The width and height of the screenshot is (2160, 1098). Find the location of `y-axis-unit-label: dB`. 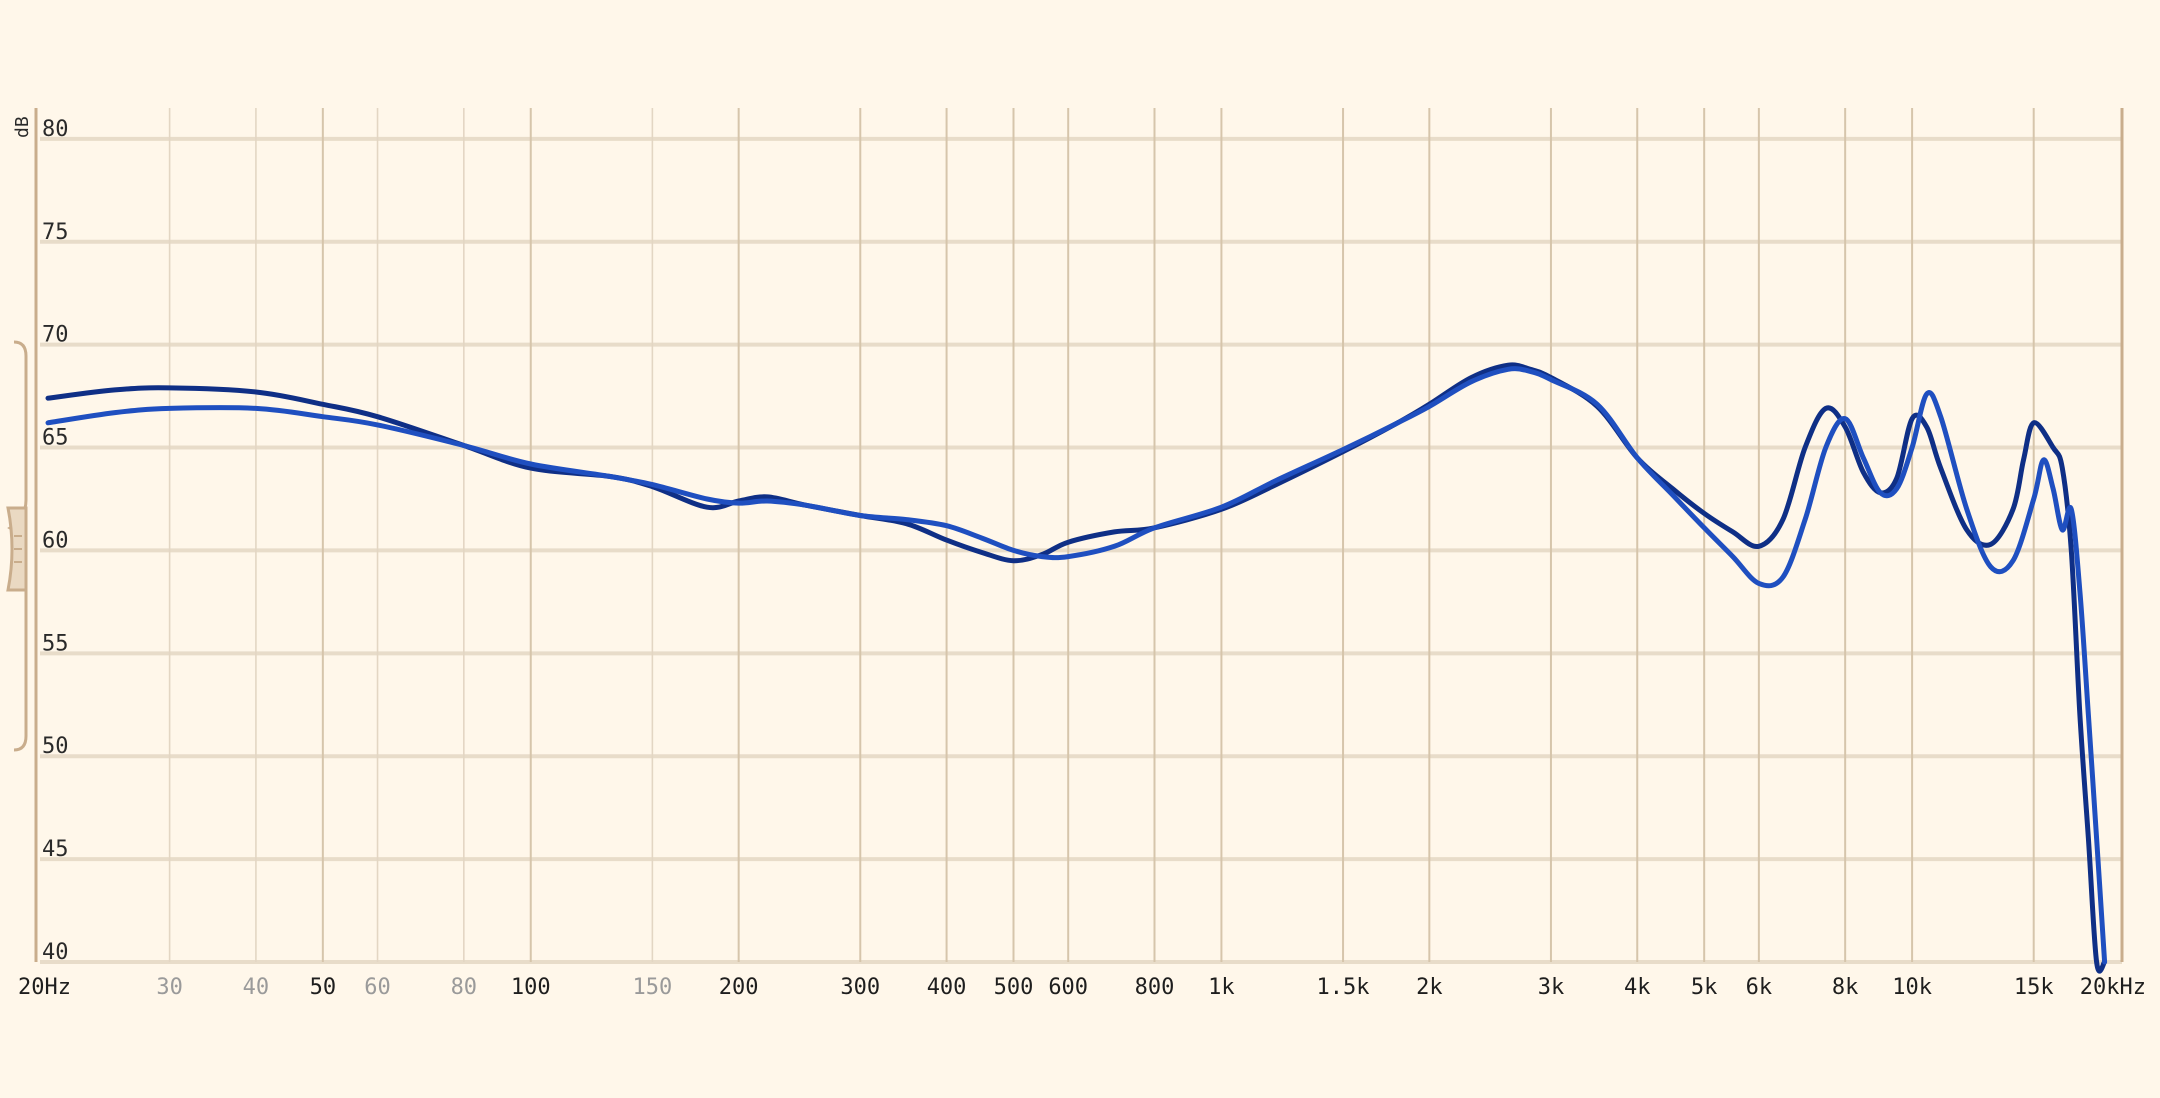

y-axis-unit-label: dB is located at coordinates (22, 127).